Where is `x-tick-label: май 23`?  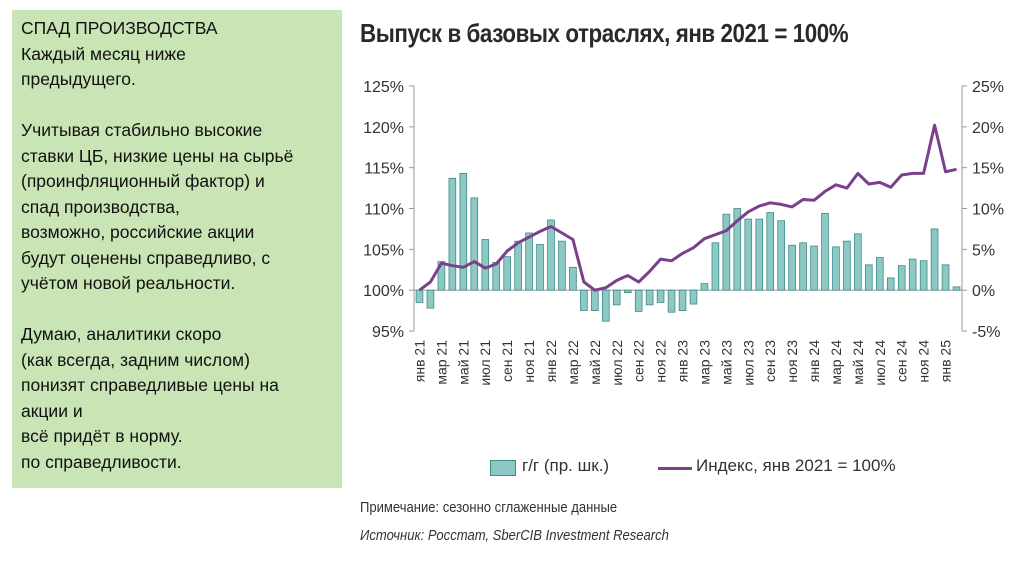
x-tick-label: май 23 is located at coordinates (726, 362).